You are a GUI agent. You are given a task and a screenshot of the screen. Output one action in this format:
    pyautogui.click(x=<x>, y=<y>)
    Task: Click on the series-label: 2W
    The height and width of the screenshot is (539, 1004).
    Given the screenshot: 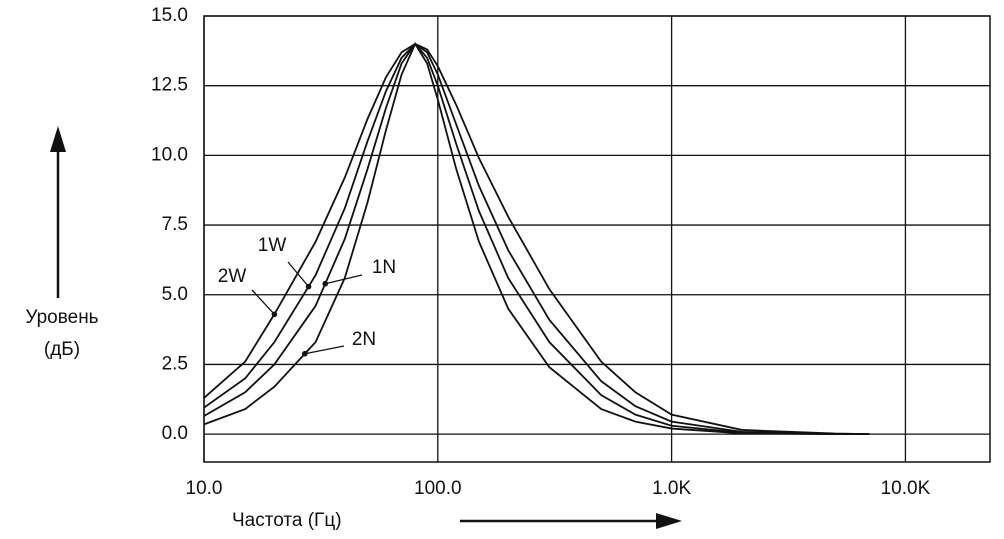 What is the action you would take?
    pyautogui.click(x=232, y=276)
    